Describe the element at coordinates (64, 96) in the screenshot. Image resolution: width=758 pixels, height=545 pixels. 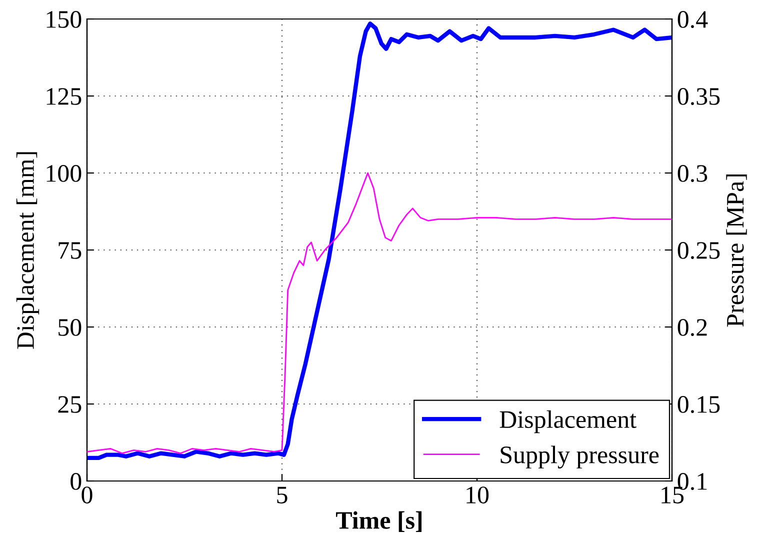
I see `y-tick-label: 125` at that location.